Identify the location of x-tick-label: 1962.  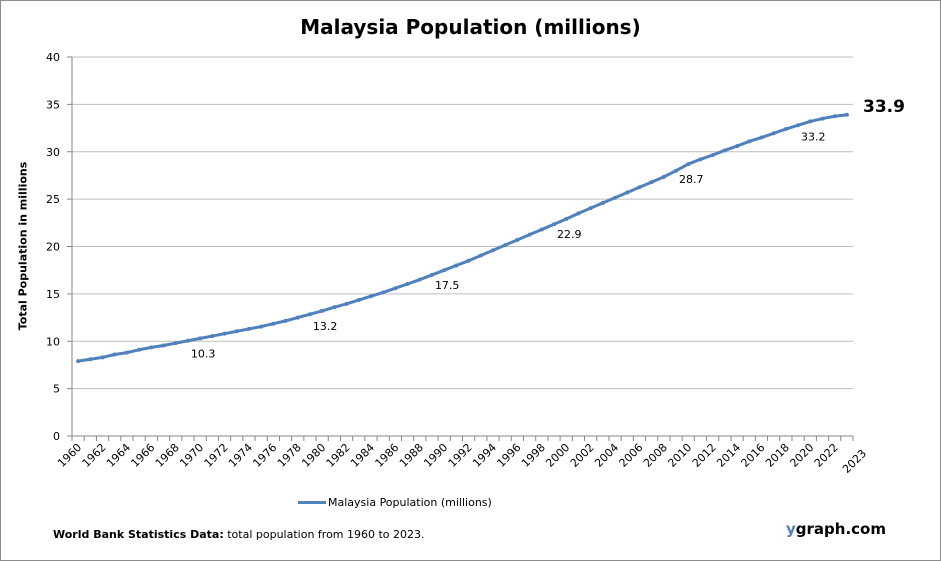
(94, 455).